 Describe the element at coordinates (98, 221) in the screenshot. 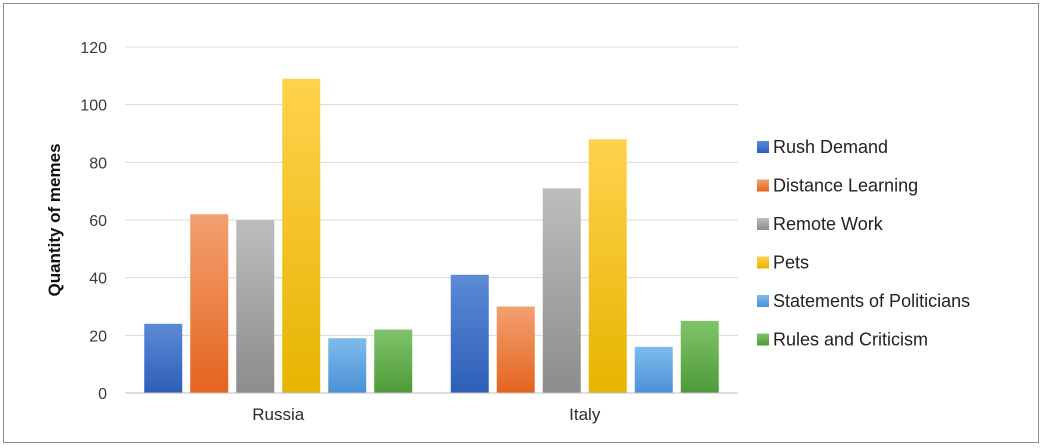

I see `y-tick-label: 60` at that location.